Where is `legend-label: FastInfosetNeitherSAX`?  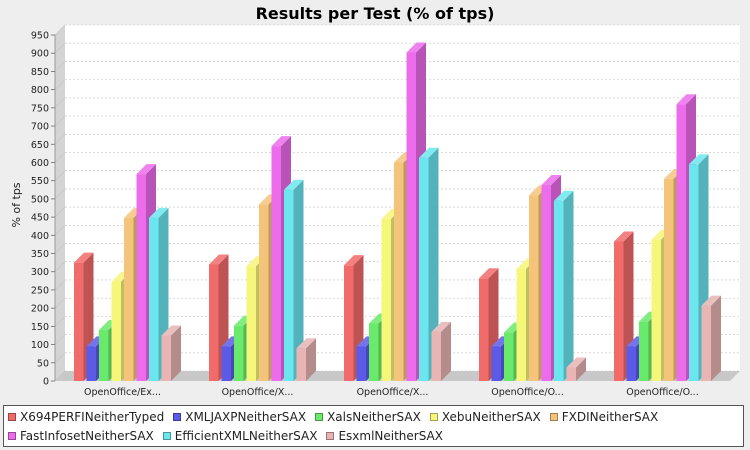
legend-label: FastInfosetNeitherSAX is located at coordinates (87, 436).